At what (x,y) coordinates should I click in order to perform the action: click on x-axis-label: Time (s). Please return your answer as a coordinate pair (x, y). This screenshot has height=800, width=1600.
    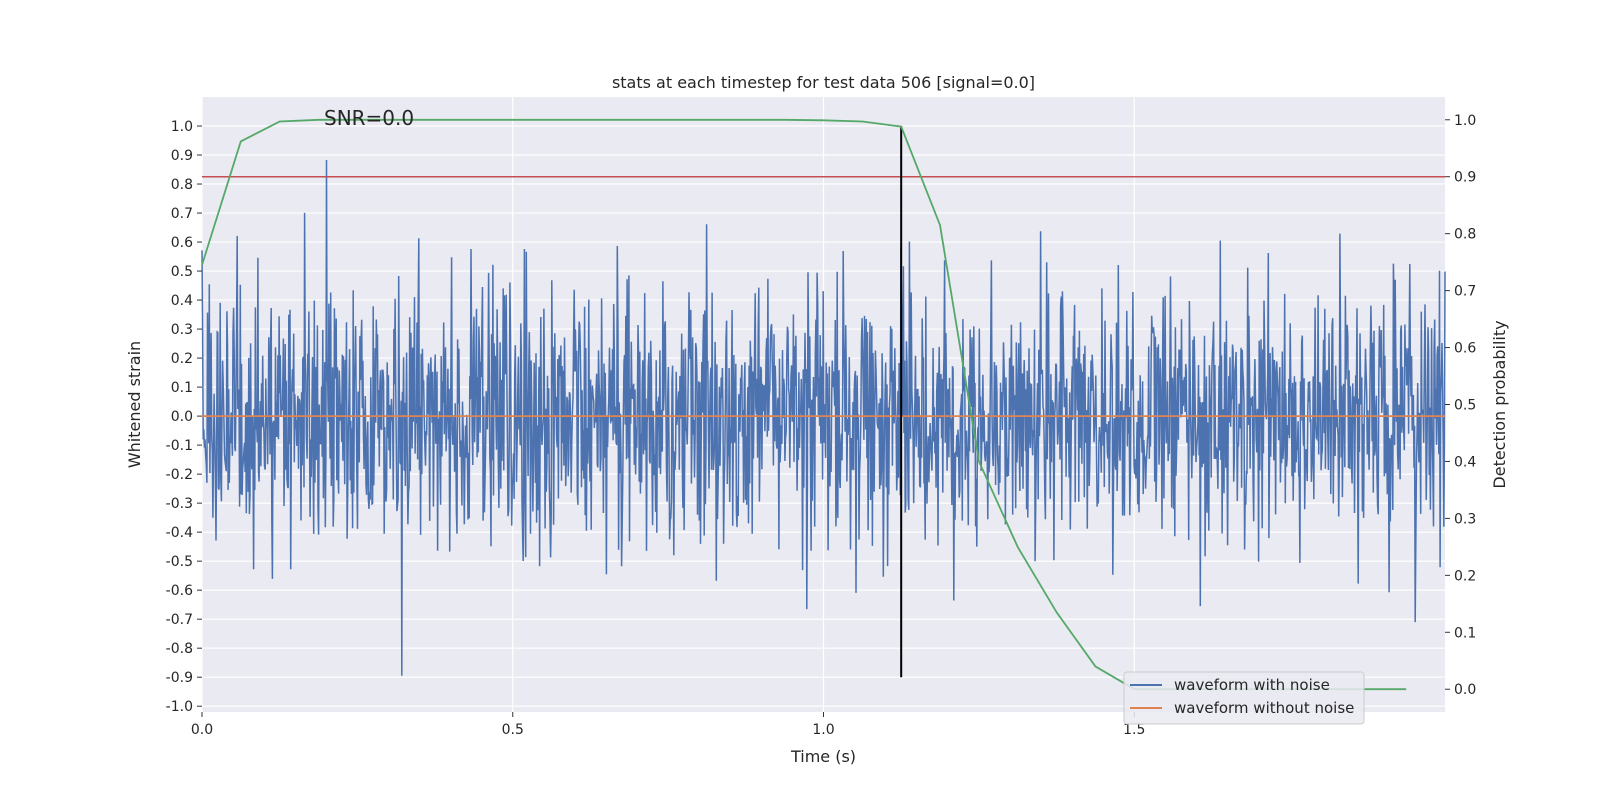
    Looking at the image, I should click on (823, 756).